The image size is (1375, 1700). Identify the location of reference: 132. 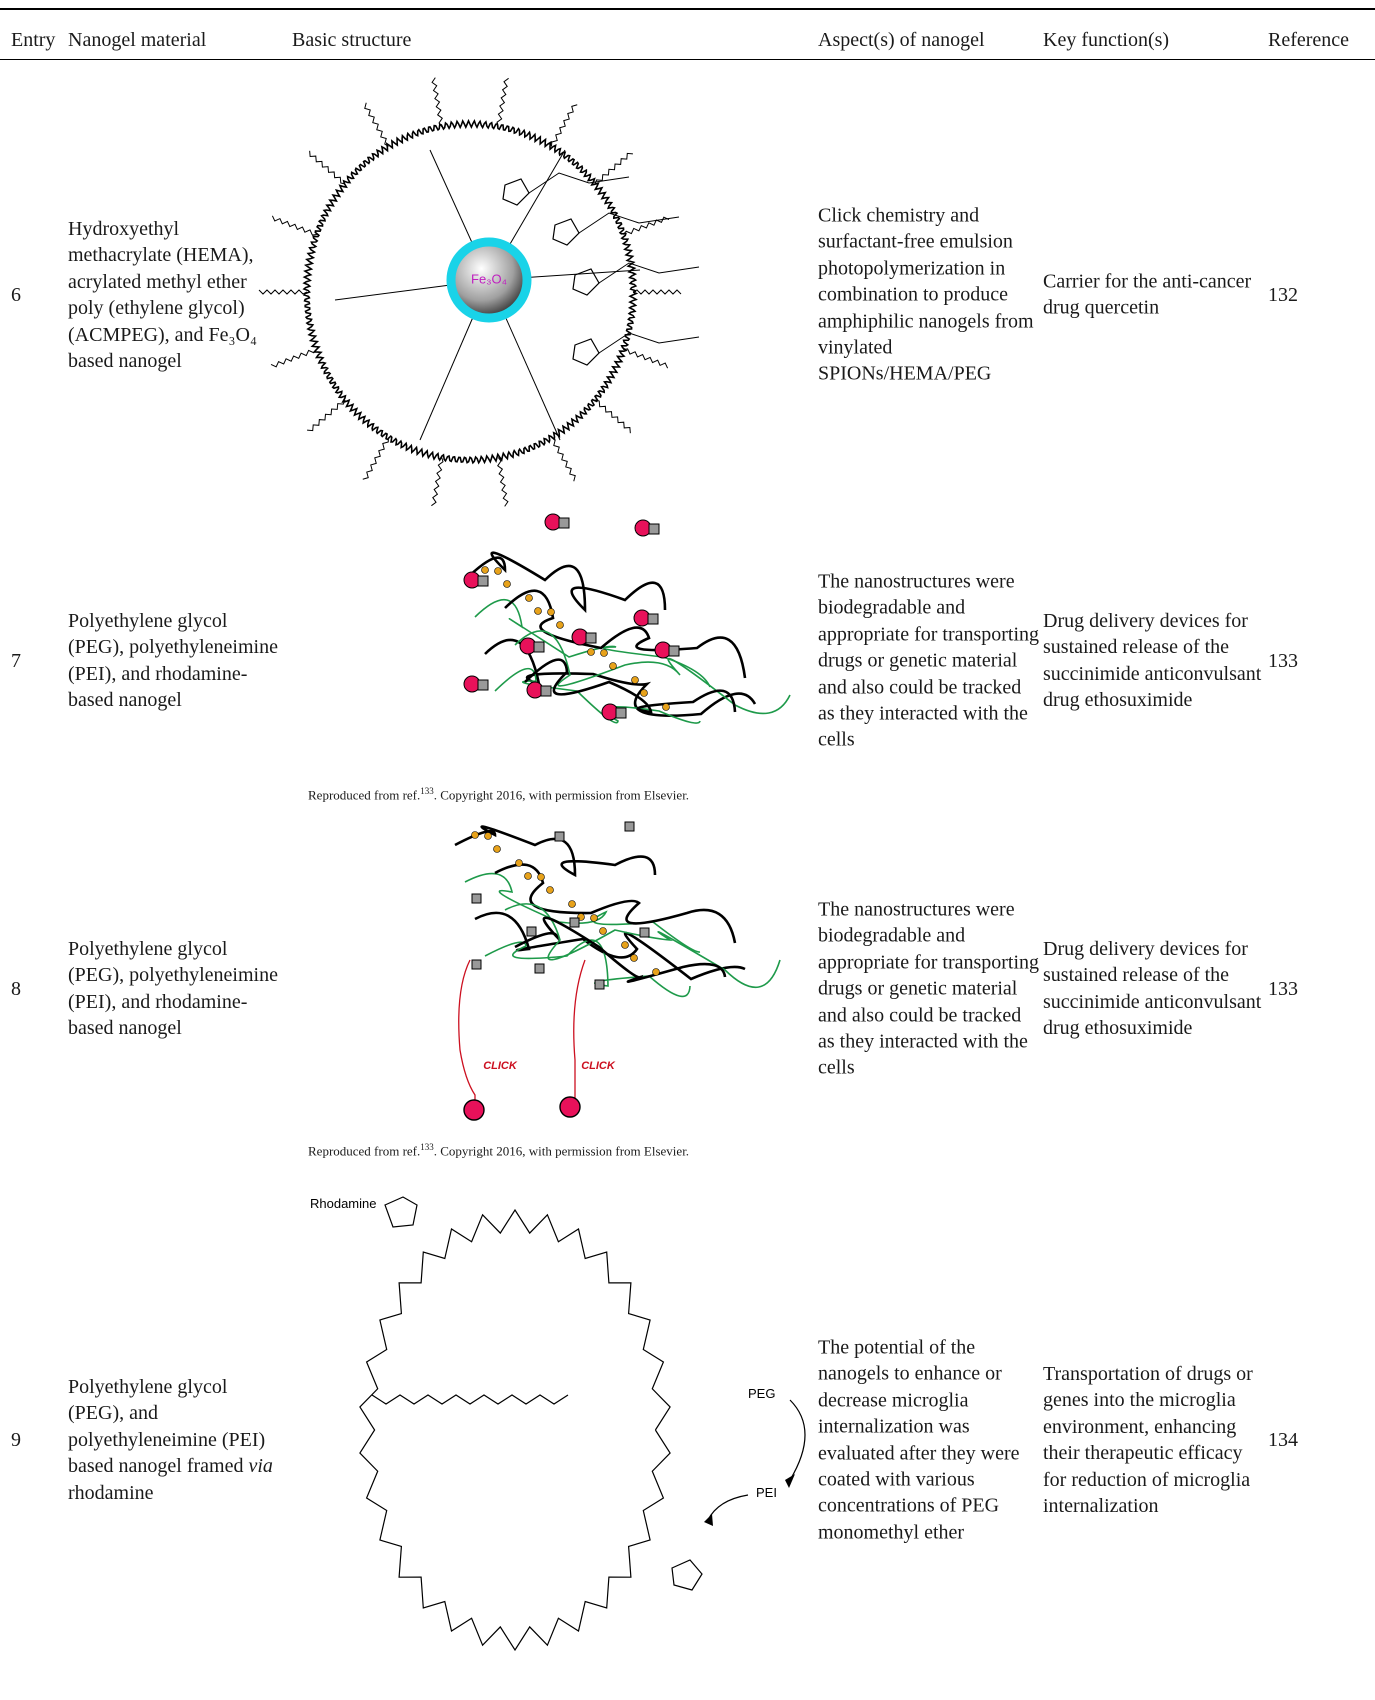
(1283, 294).